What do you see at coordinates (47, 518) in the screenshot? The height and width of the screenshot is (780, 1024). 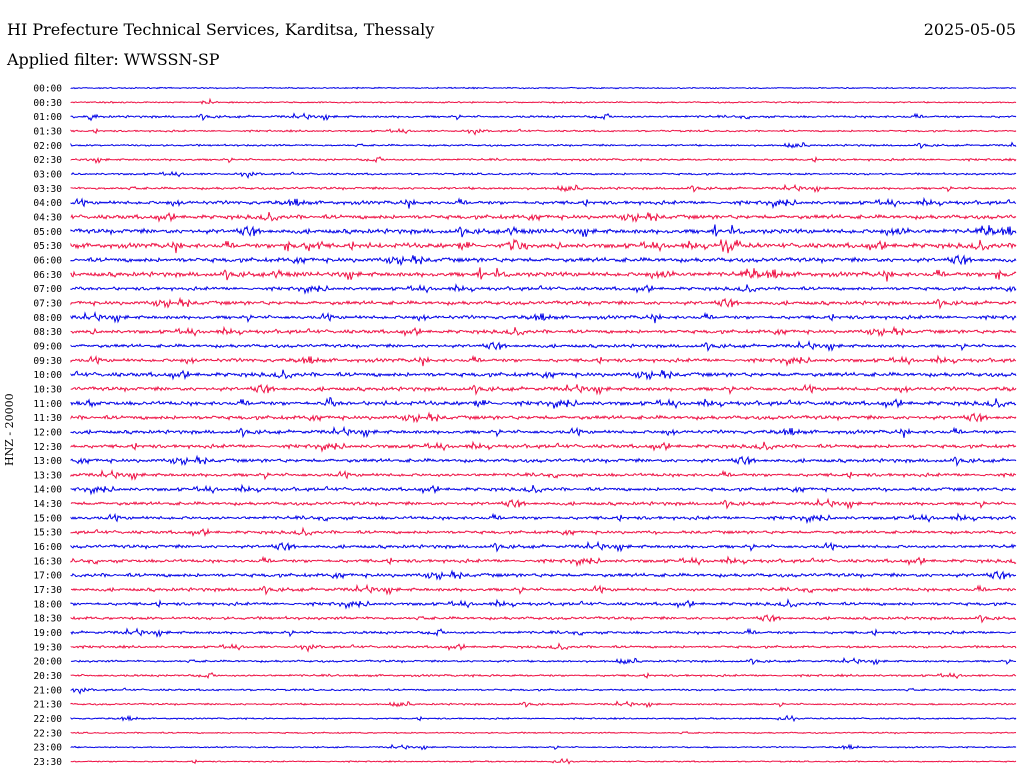 I see `time-tick-label: 15:00` at bounding box center [47, 518].